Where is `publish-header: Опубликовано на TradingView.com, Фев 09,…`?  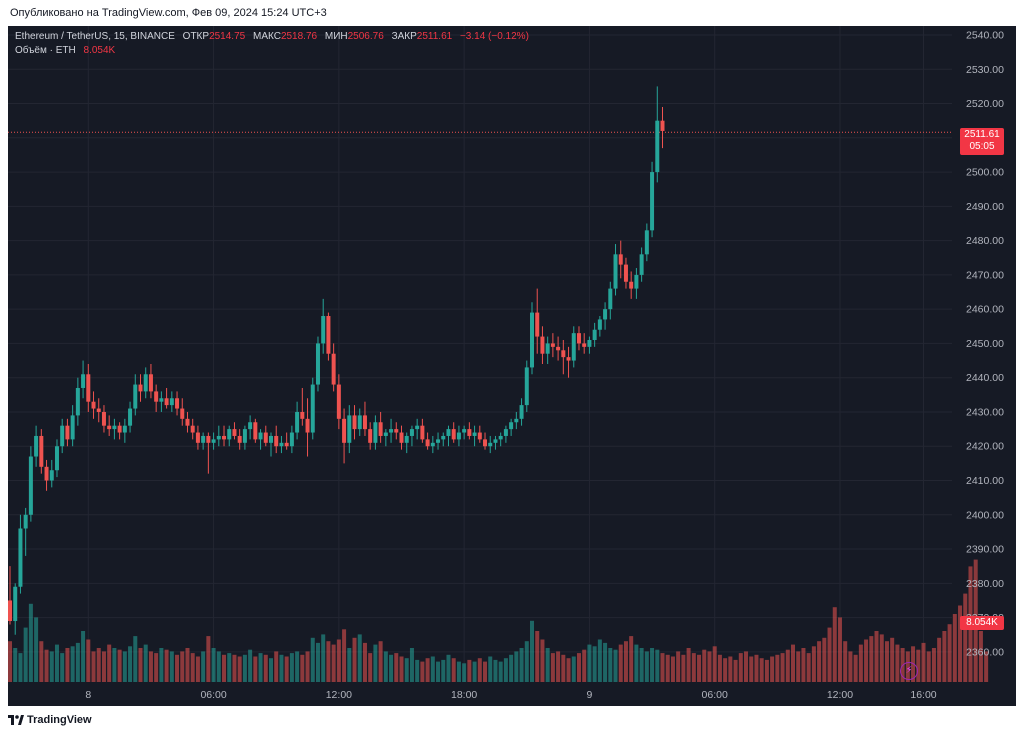 publish-header: Опубликовано на TradingView.com, Фев 09,… is located at coordinates (512, 13).